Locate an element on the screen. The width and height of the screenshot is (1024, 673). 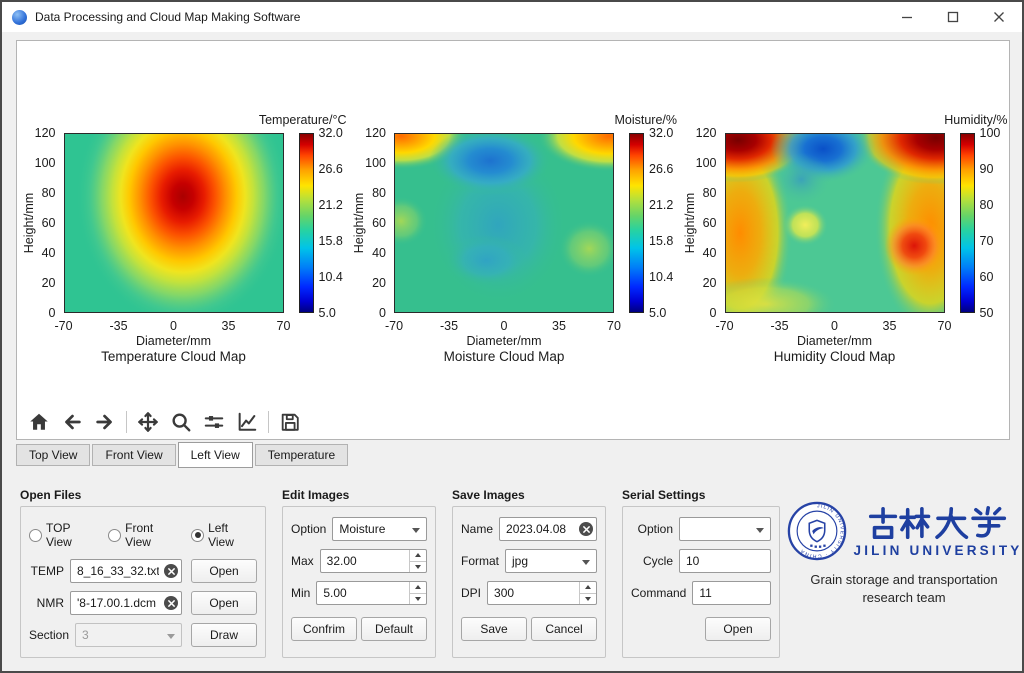
y-tick: 40 is located at coordinates (379, 253).